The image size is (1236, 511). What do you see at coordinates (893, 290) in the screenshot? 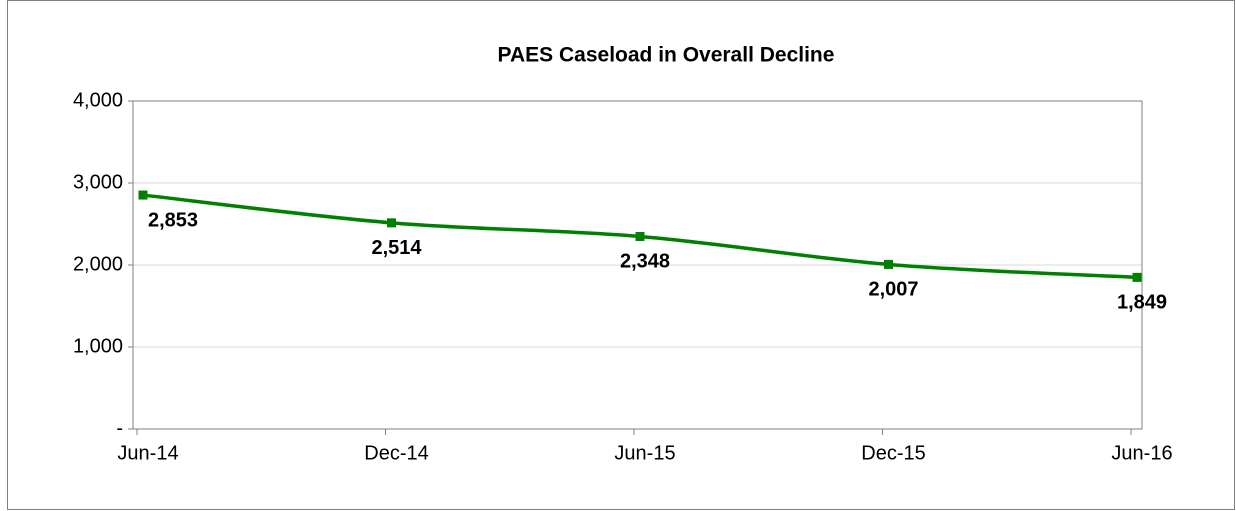
I see `data-label: 2,007` at bounding box center [893, 290].